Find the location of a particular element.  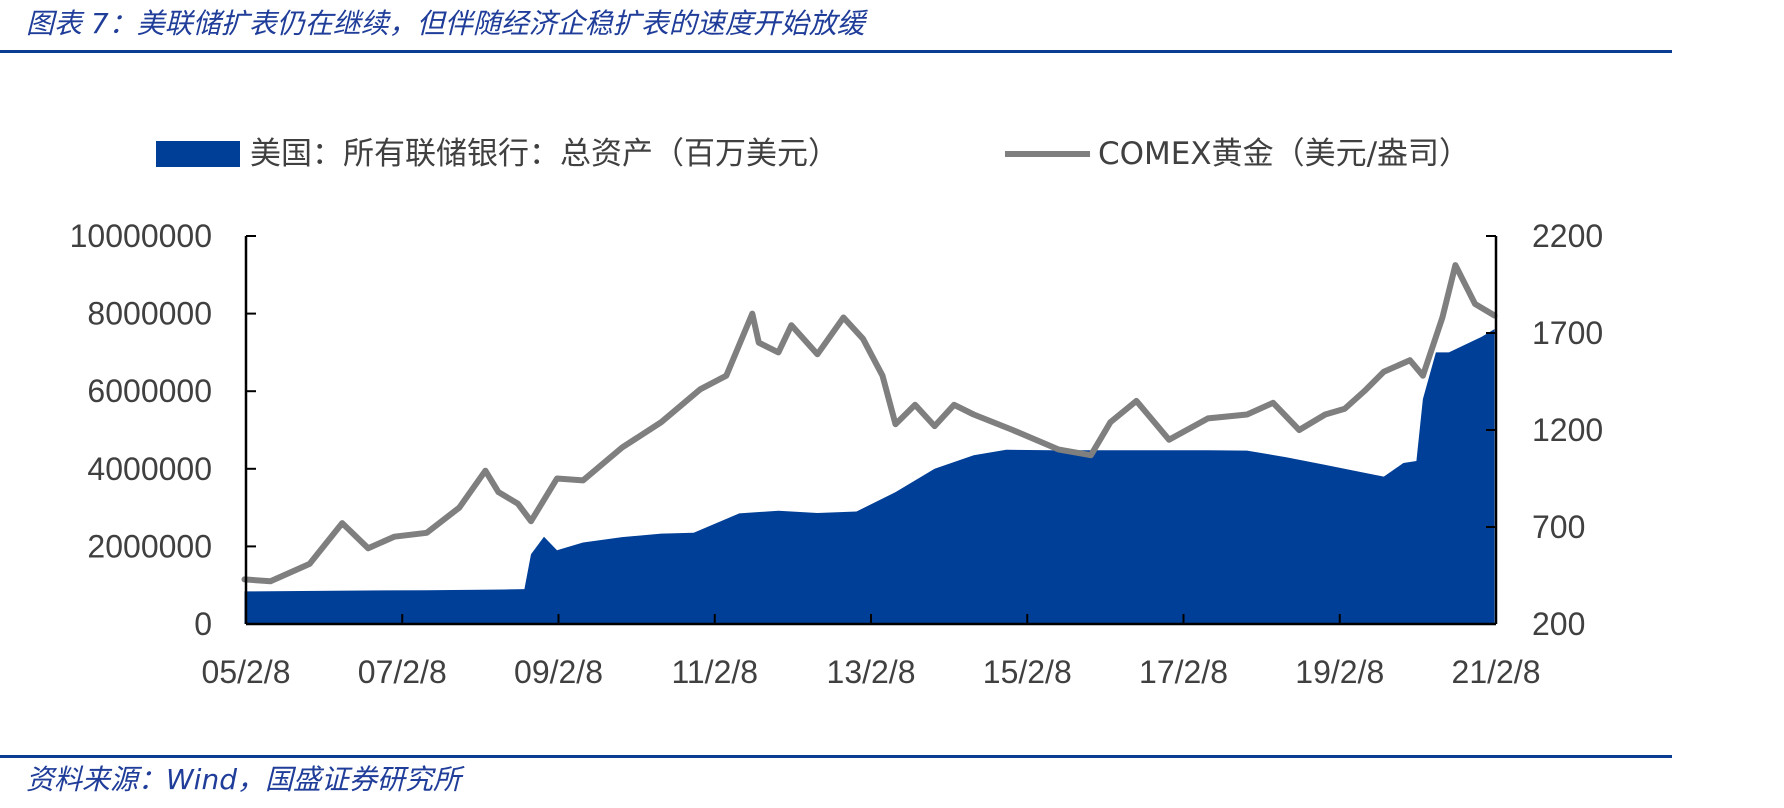

legend-label-gold: COMEX黄金（美元/盎司） is located at coordinates (1284, 154).